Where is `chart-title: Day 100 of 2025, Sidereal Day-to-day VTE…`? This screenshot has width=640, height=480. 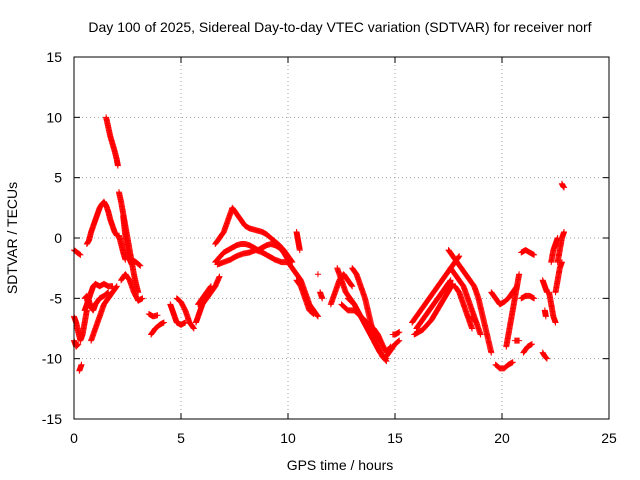 chart-title: Day 100 of 2025, Sidereal Day-to-day VTE… is located at coordinates (339, 27).